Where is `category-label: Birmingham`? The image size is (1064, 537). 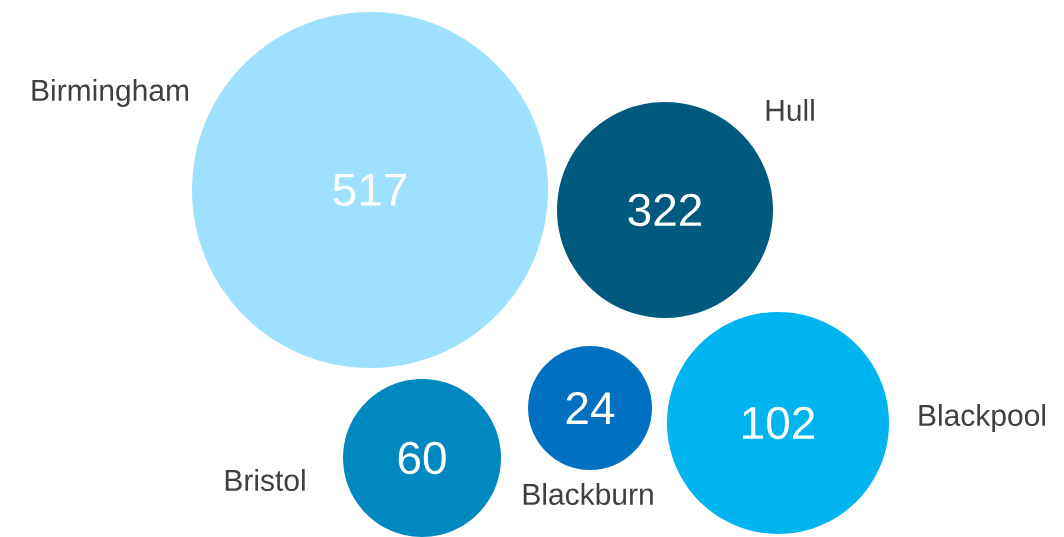
category-label: Birmingham is located at coordinates (110, 93).